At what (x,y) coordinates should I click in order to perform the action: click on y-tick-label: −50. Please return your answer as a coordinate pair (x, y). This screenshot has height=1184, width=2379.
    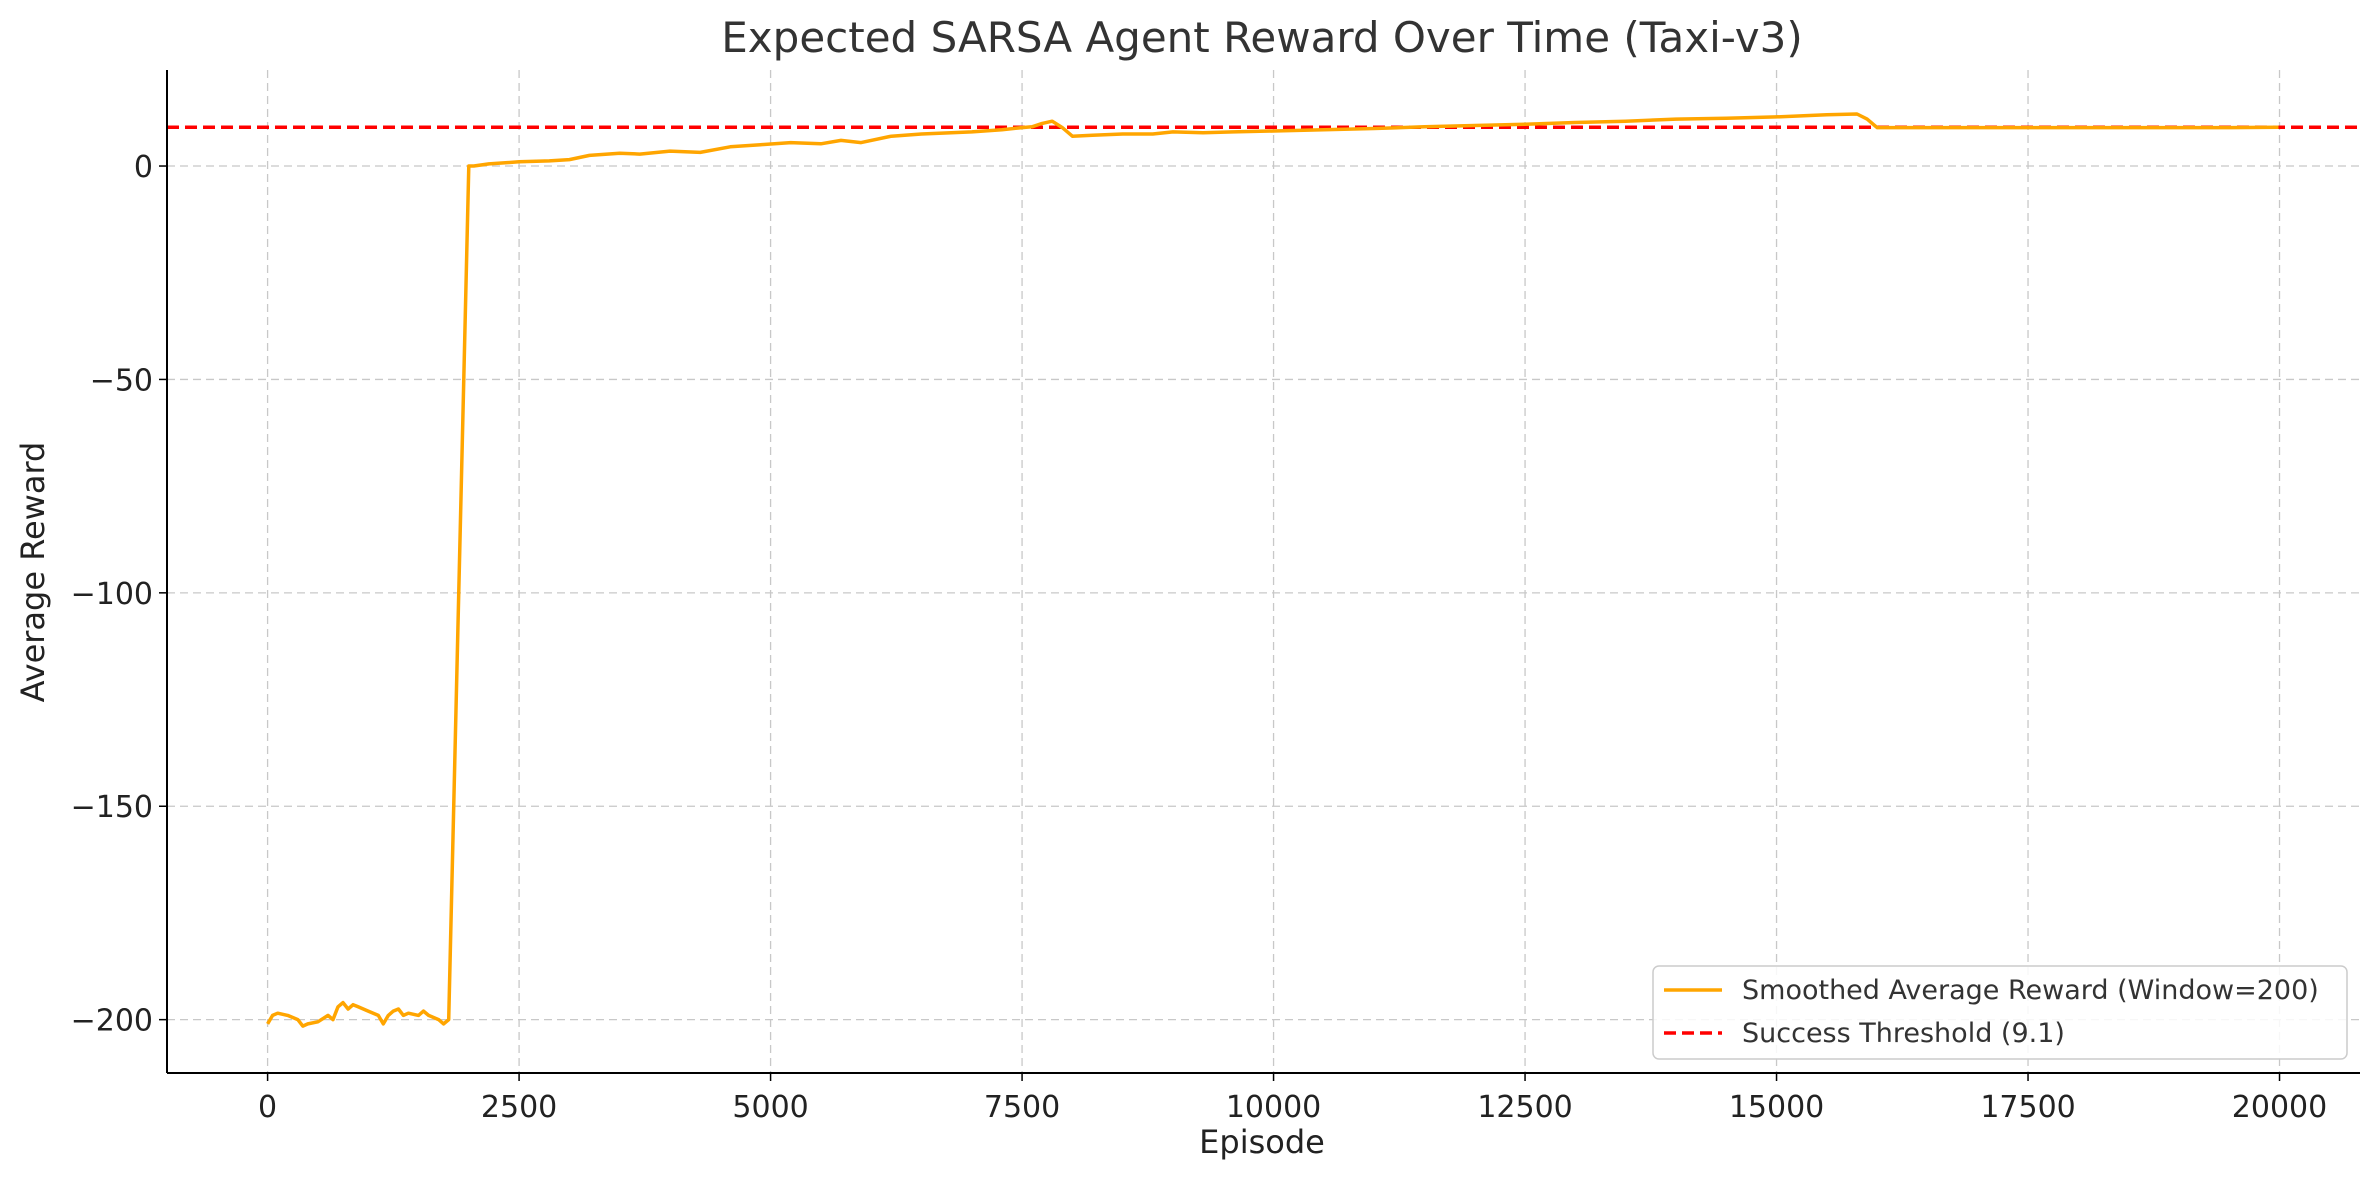
    Looking at the image, I should click on (121, 380).